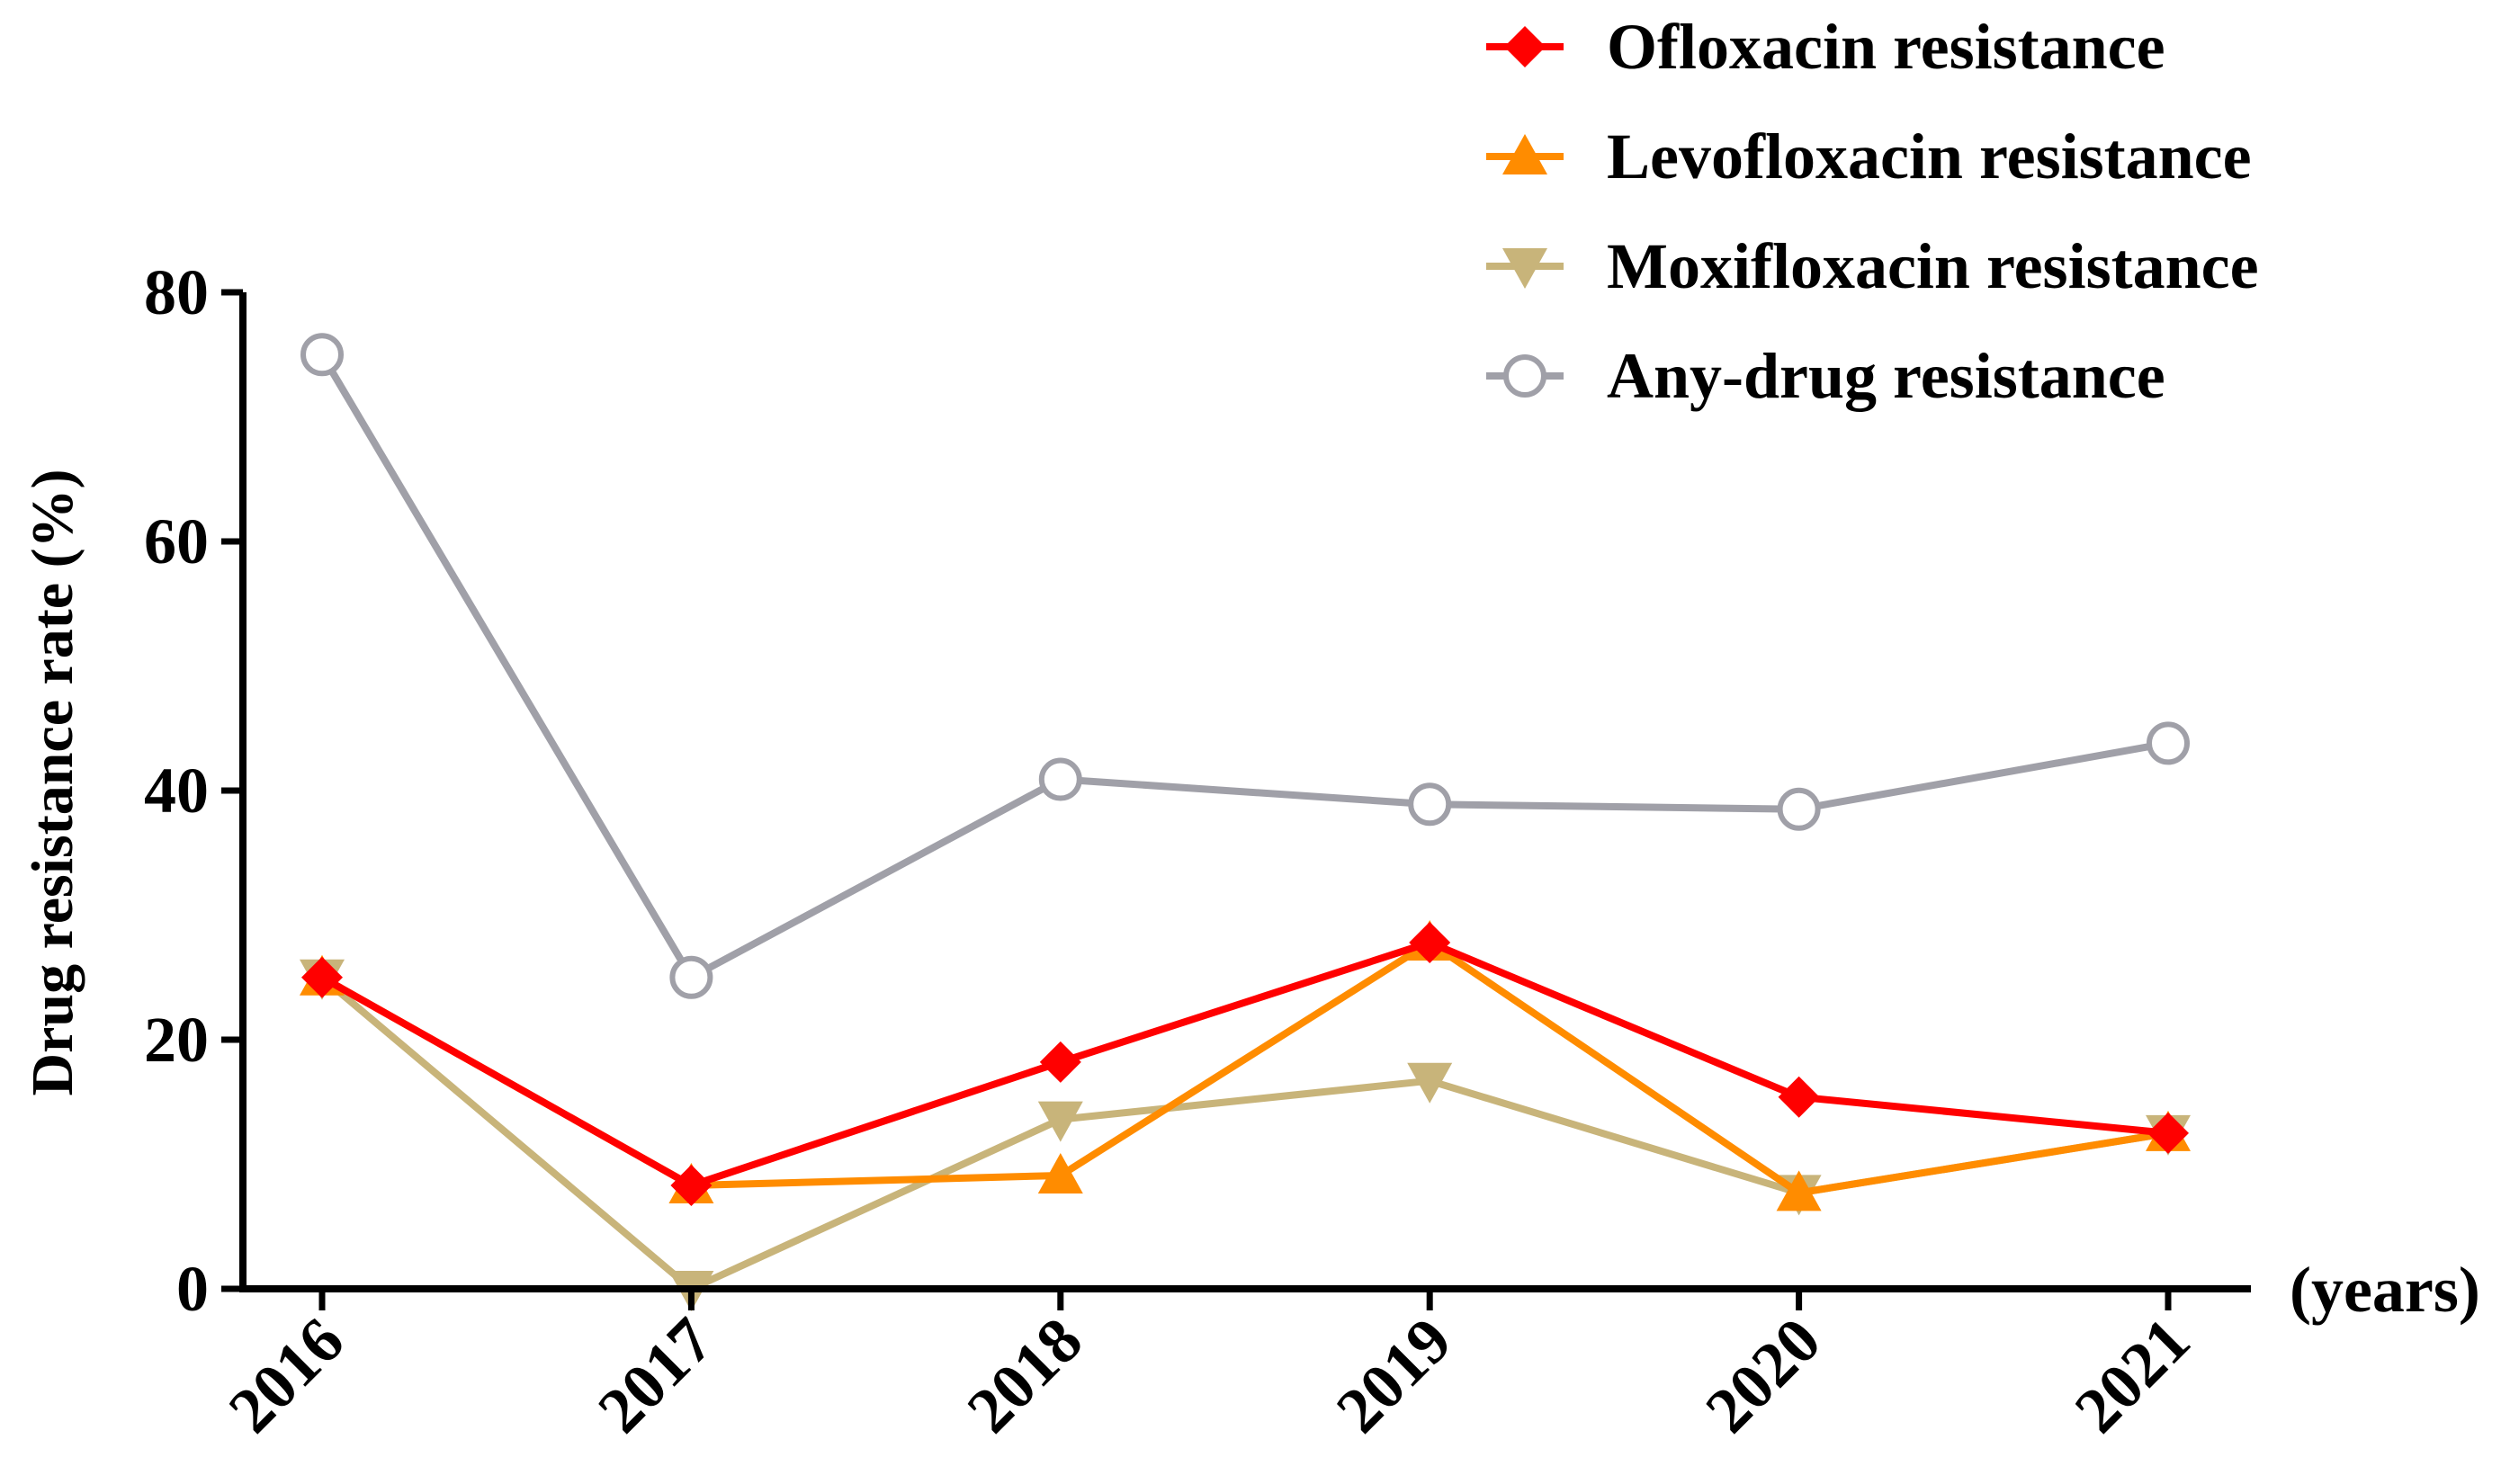 The height and width of the screenshot is (1484, 2501). I want to click on legend-label: Levofloxacin resistance, so click(1929, 156).